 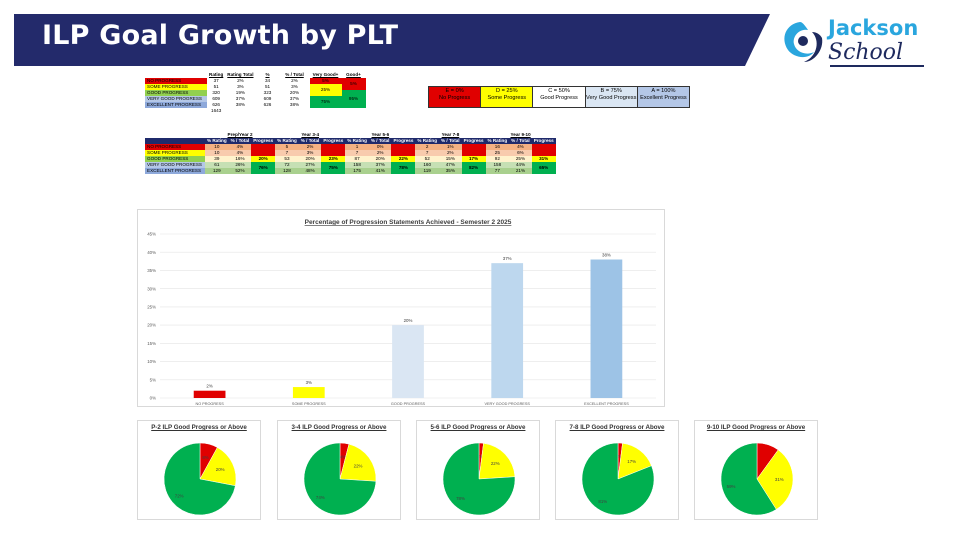 What do you see at coordinates (294, 80) in the screenshot?
I see `cell: 2%` at bounding box center [294, 80].